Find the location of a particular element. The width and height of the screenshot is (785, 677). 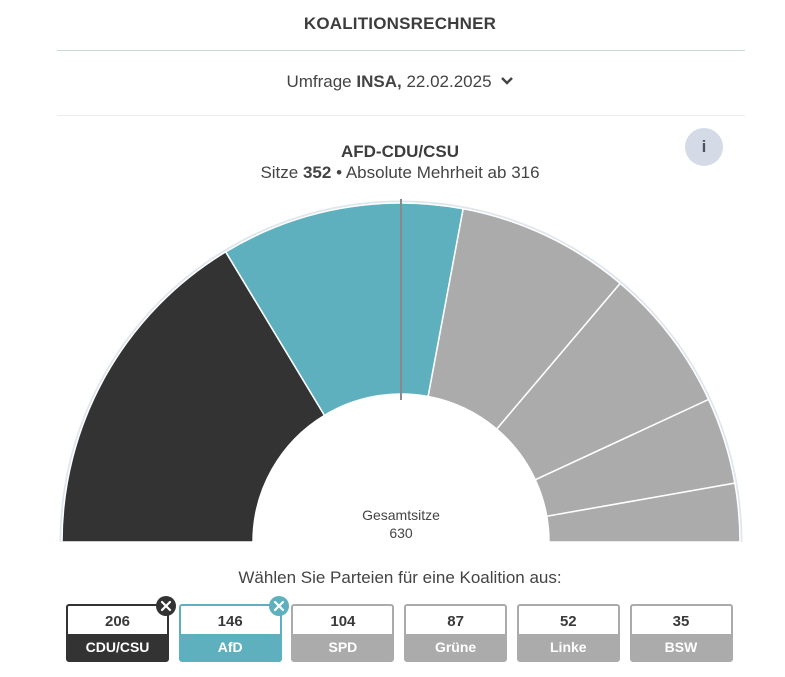

poll-prefix: Umfrage is located at coordinates (319, 81).